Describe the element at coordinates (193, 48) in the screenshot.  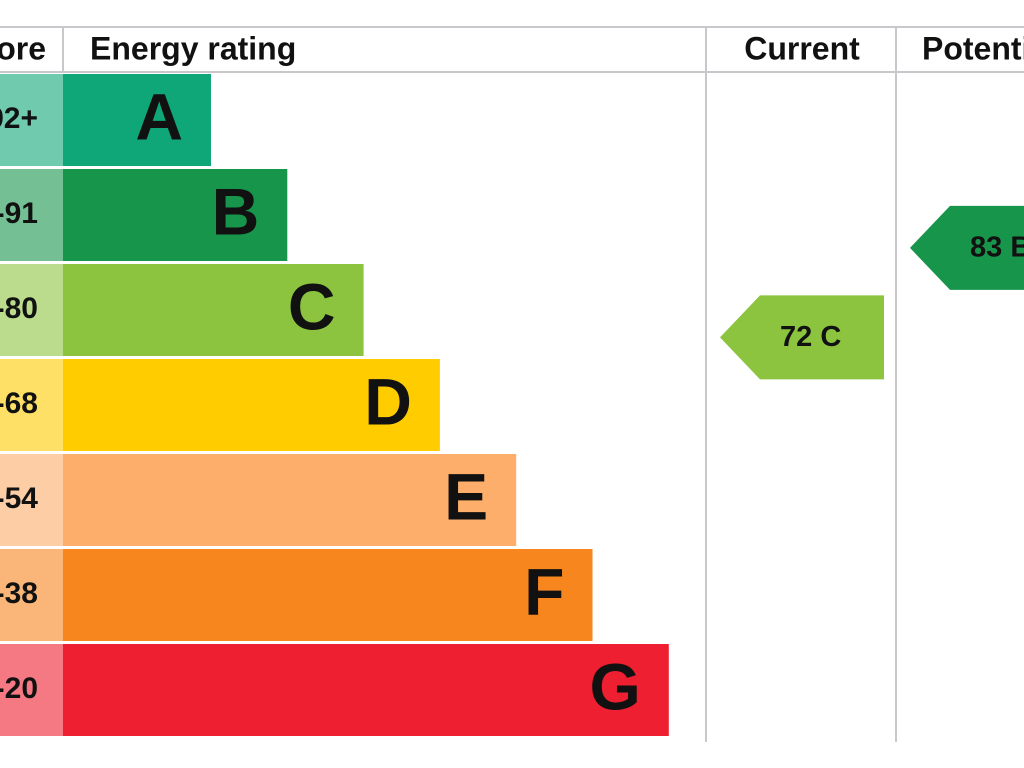
I see `rating-header: Energy rating` at that location.